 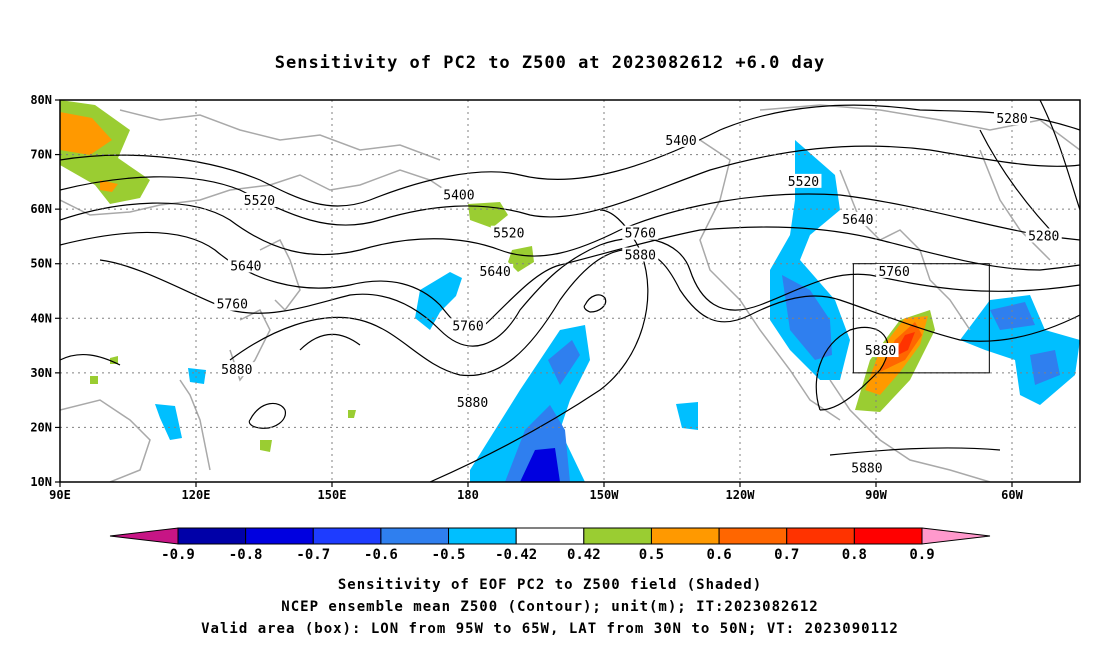 I want to click on colorbar-low-extend, so click(x=144, y=536).